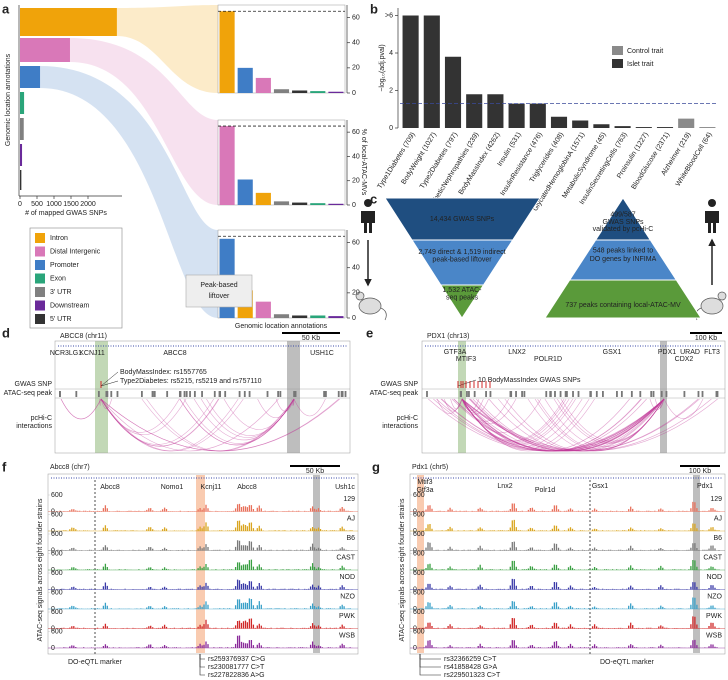 The width and height of the screenshot is (728, 680). I want to click on variant-label: rs227822836 A>G, so click(236, 675).